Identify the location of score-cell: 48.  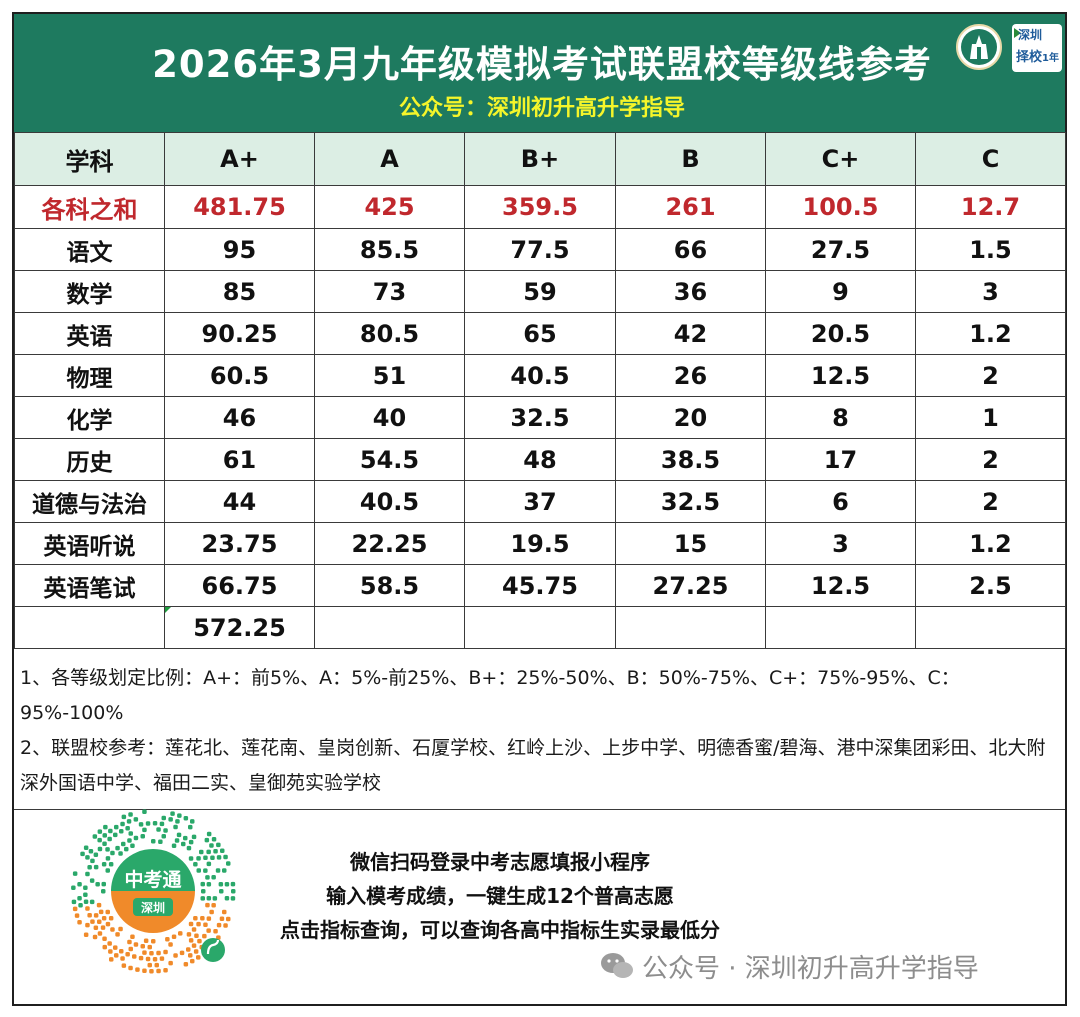
(540, 459).